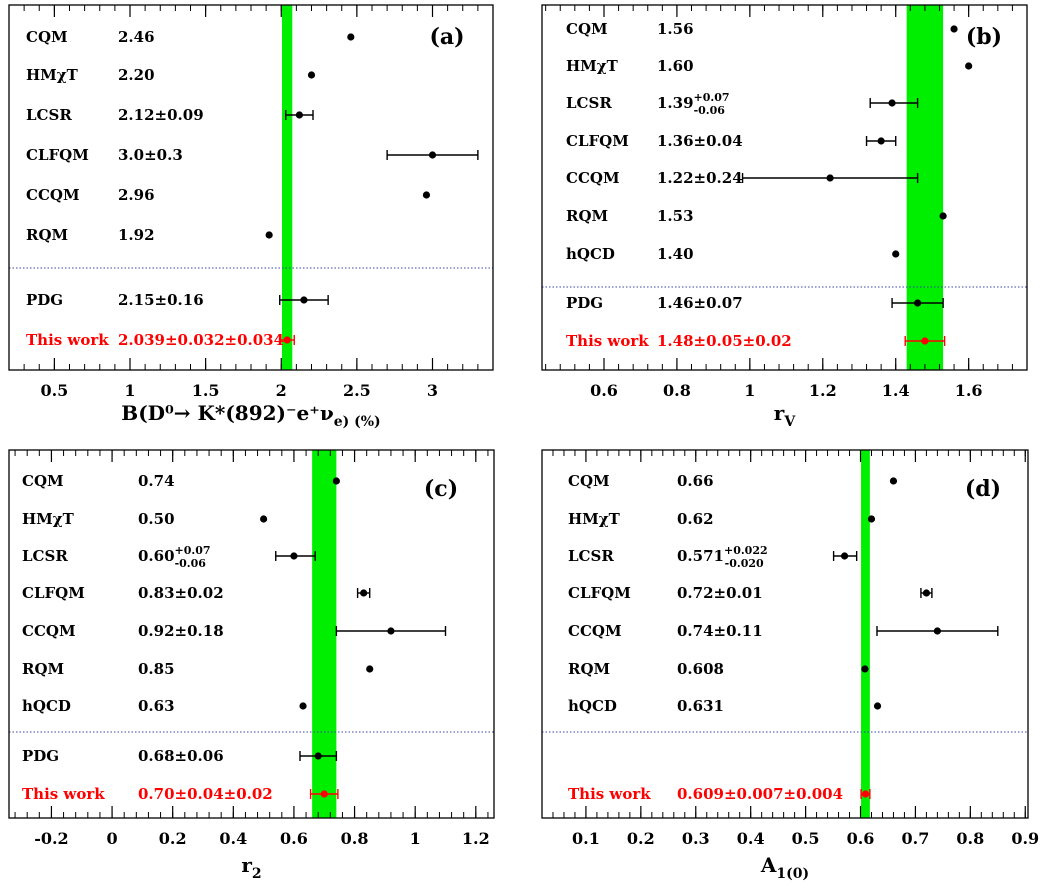 Image resolution: width=1051 pixels, height=896 pixels. I want to click on x-tick-label: 0.1, so click(586, 838).